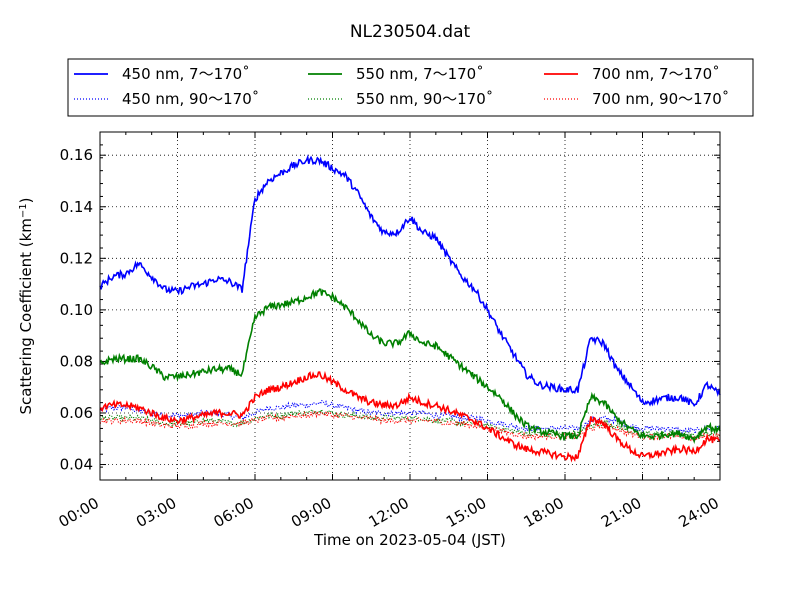  What do you see at coordinates (409, 540) in the screenshot?
I see `x-axis-title: Time on 2023-05-04 (JST)` at bounding box center [409, 540].